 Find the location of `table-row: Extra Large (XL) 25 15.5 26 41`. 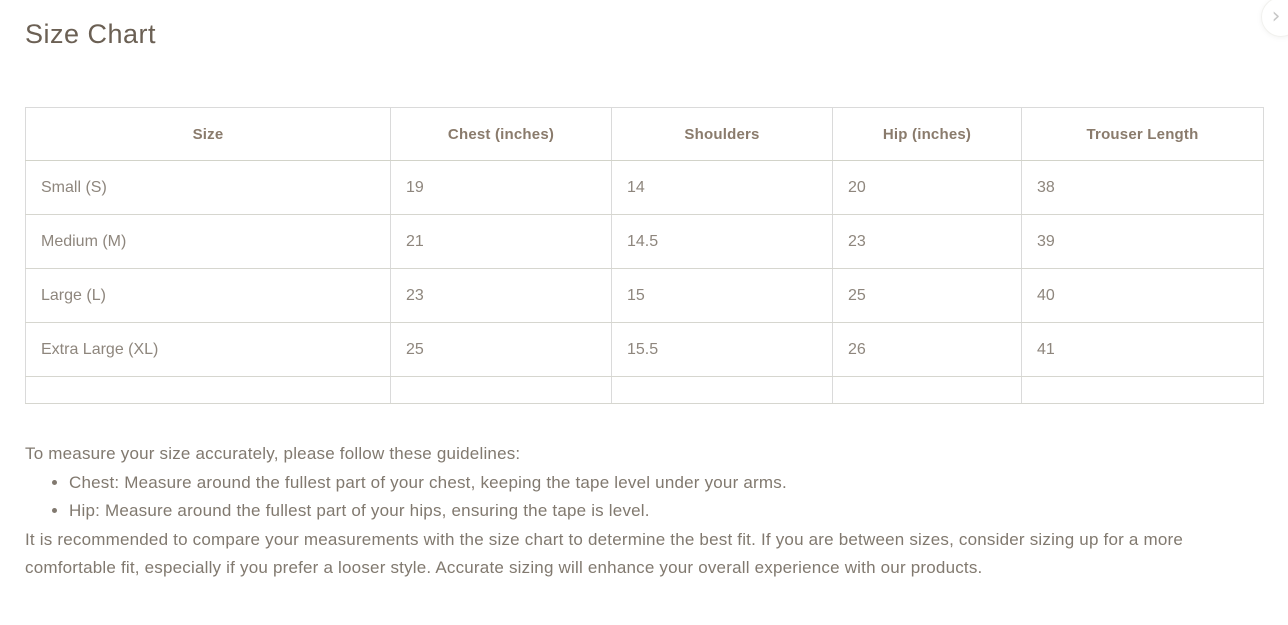

table-row: Extra Large (XL) 25 15.5 26 41 is located at coordinates (644, 349).